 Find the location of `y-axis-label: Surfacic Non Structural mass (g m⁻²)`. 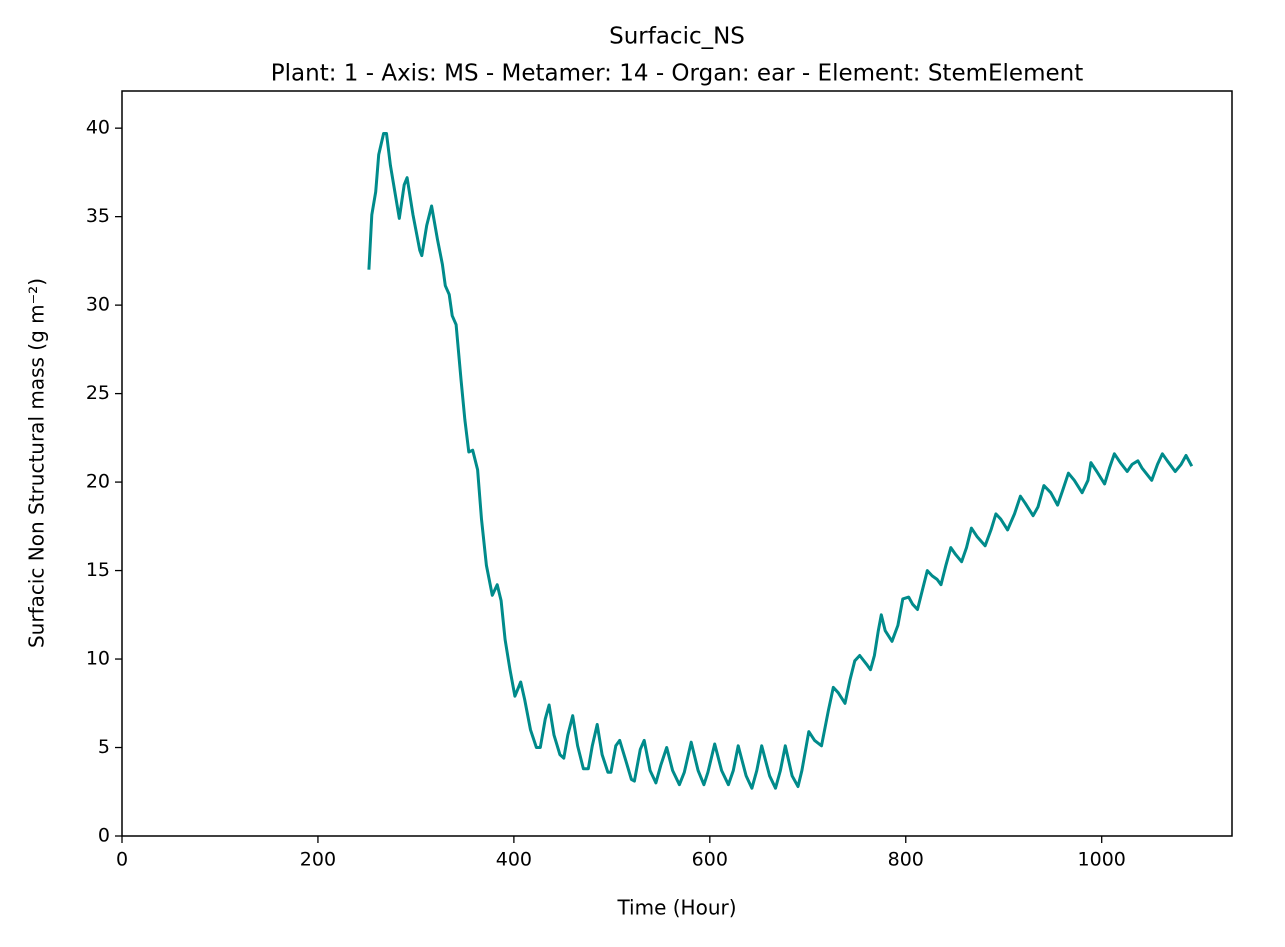

y-axis-label: Surfacic Non Structural mass (g m⁻²) is located at coordinates (37, 463).